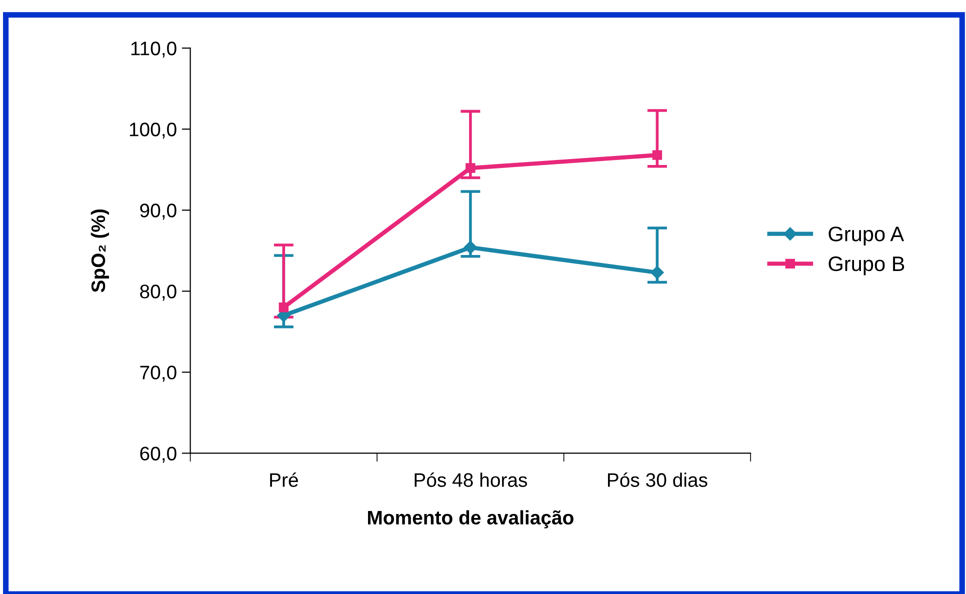 The height and width of the screenshot is (594, 966). Describe the element at coordinates (100, 251) in the screenshot. I see `y-axis-title: SpO₂ (%)` at that location.